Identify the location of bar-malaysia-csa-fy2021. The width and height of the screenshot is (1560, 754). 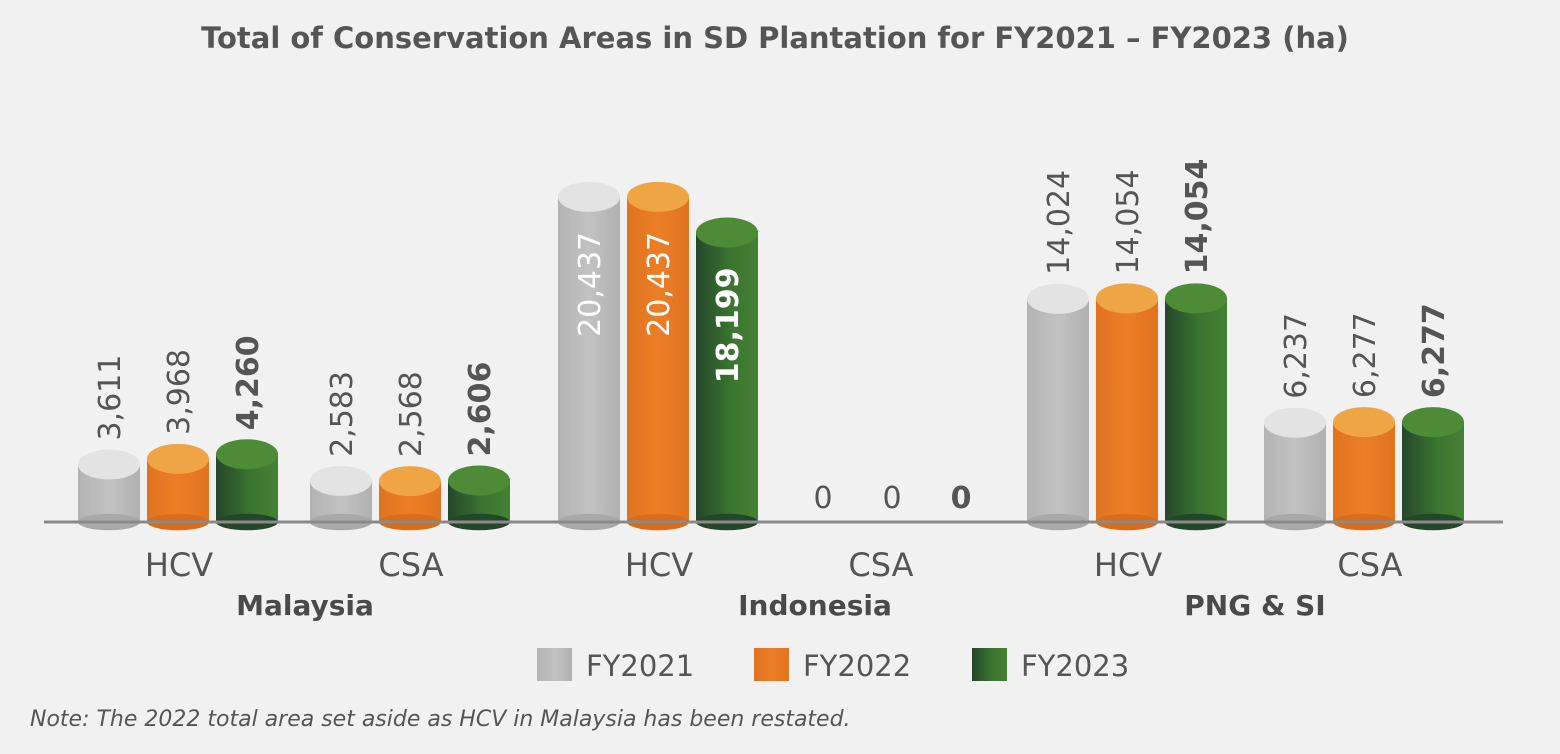
(341, 498).